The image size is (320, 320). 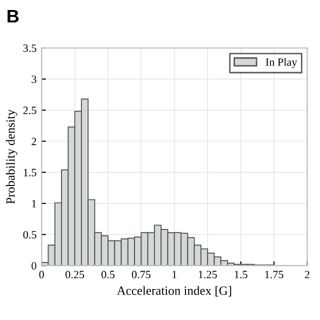 I want to click on y-tick-label: 1, so click(x=34, y=204).